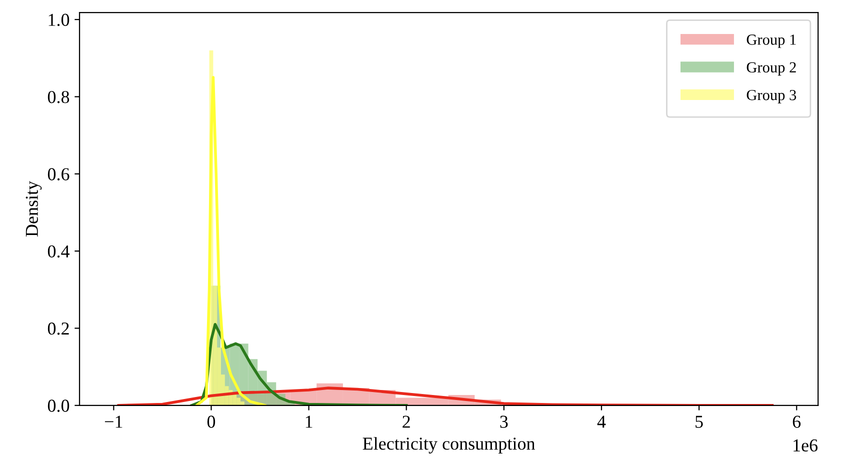  What do you see at coordinates (699, 422) in the screenshot?
I see `x-tick-label: 5` at bounding box center [699, 422].